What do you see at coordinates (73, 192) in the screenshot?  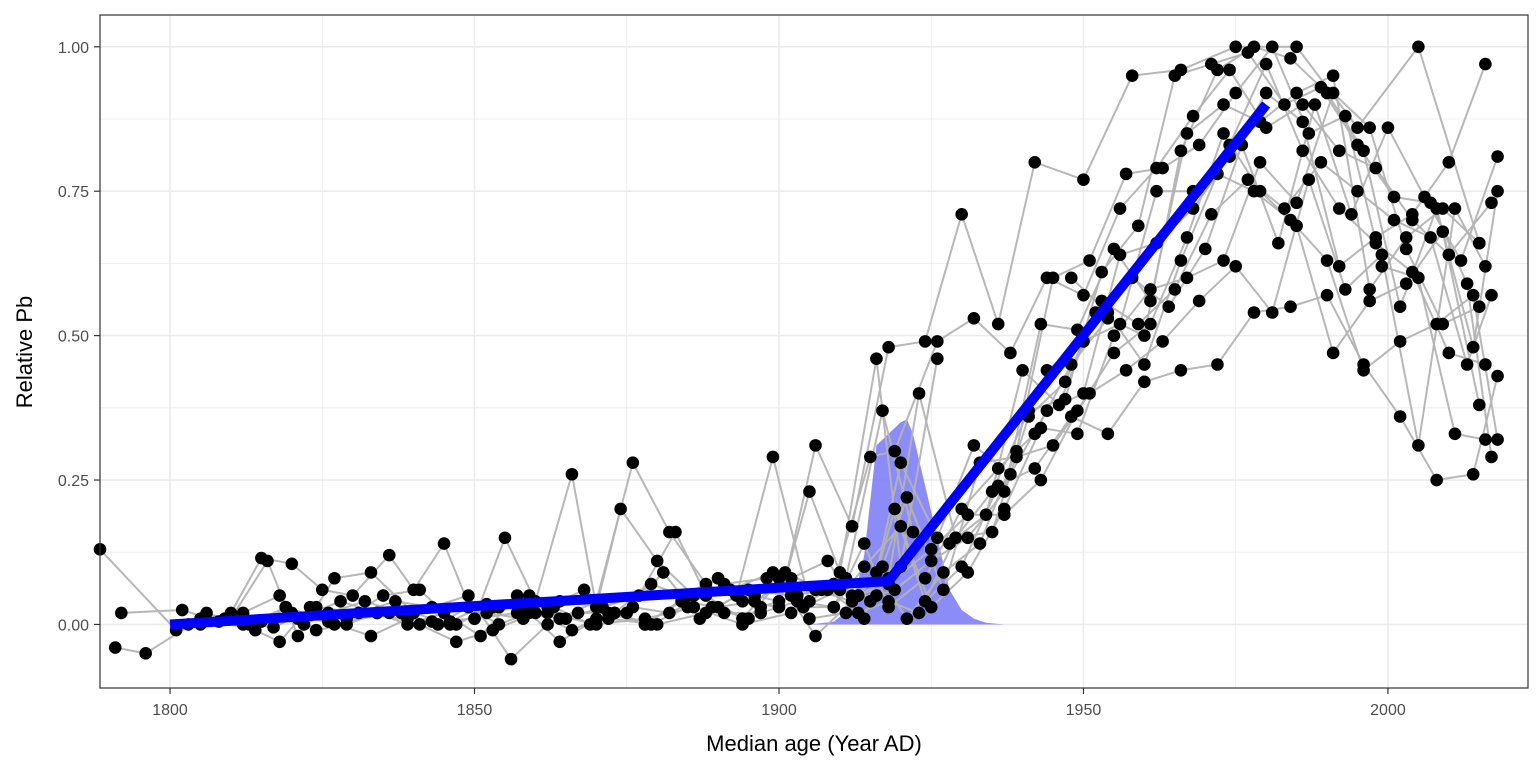 I see `y-tick-label: 0.75` at bounding box center [73, 192].